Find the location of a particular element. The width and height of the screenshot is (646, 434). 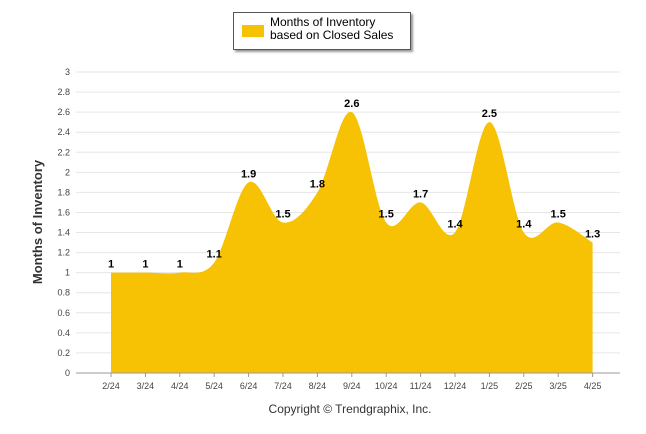

x-tick-label: 4/24 is located at coordinates (180, 386).